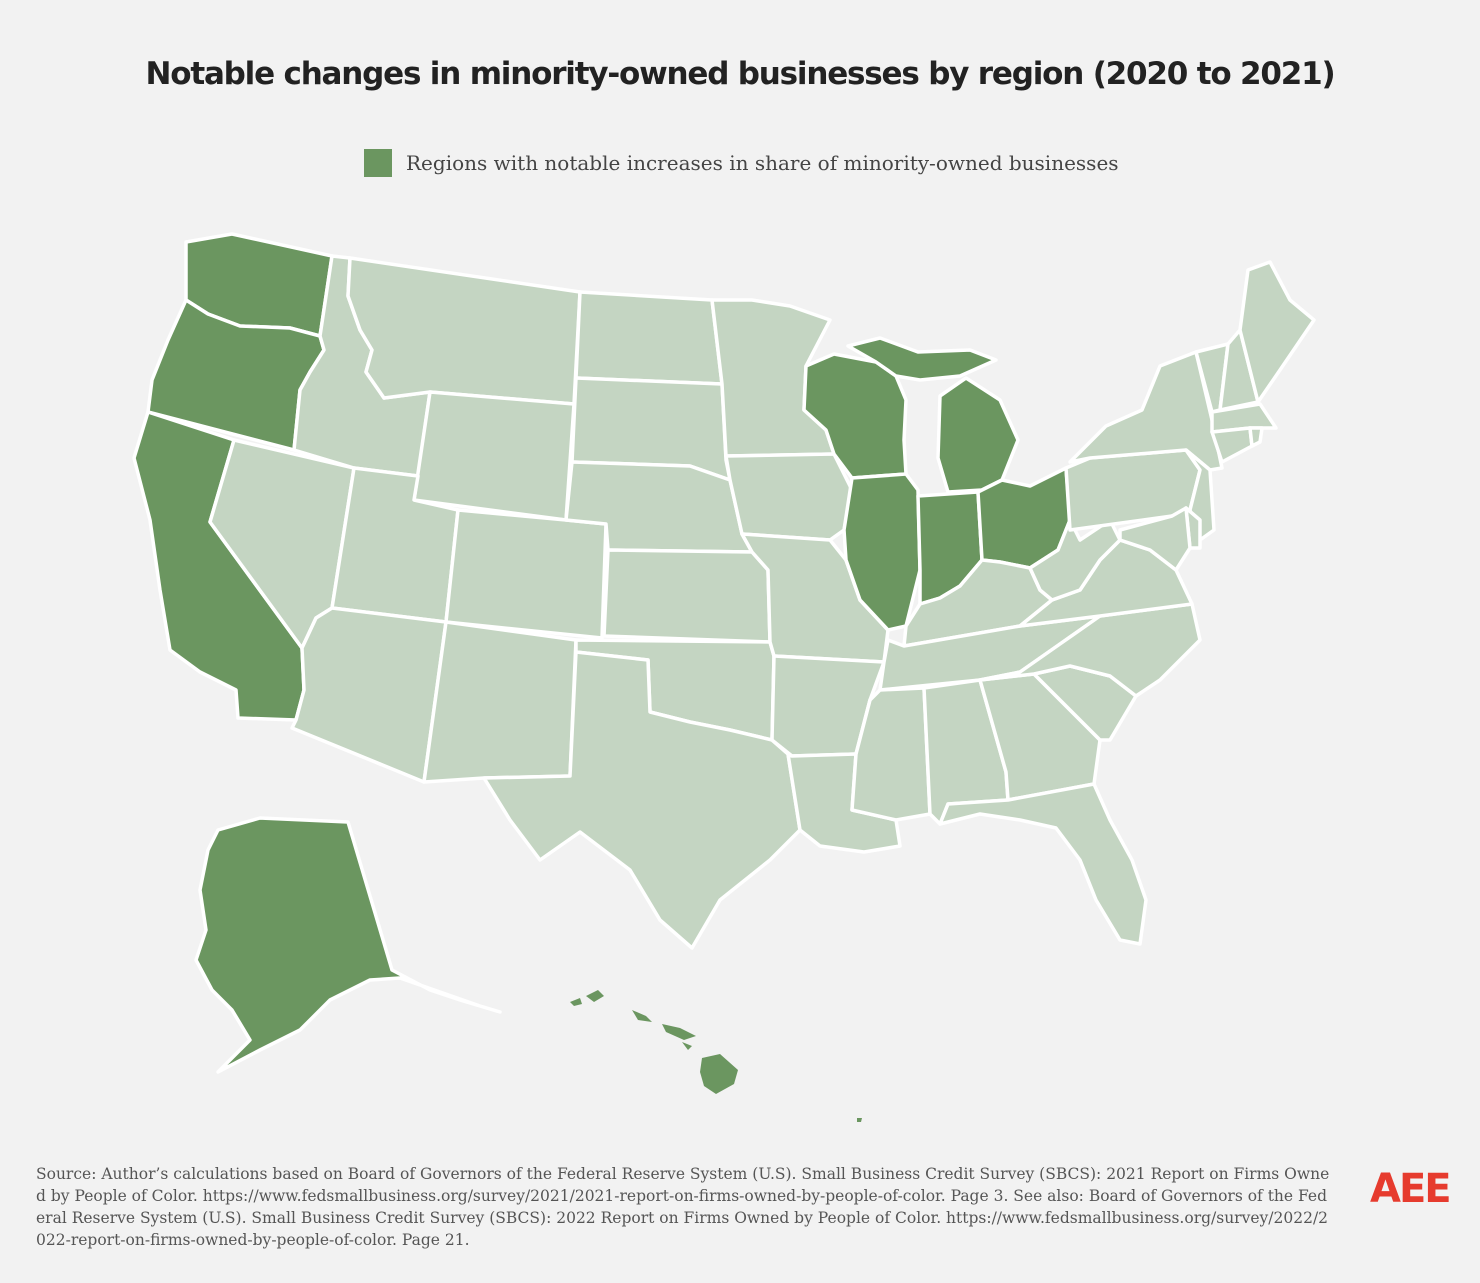 The height and width of the screenshot is (1283, 1480). What do you see at coordinates (642, 800) in the screenshot?
I see `state-texas` at bounding box center [642, 800].